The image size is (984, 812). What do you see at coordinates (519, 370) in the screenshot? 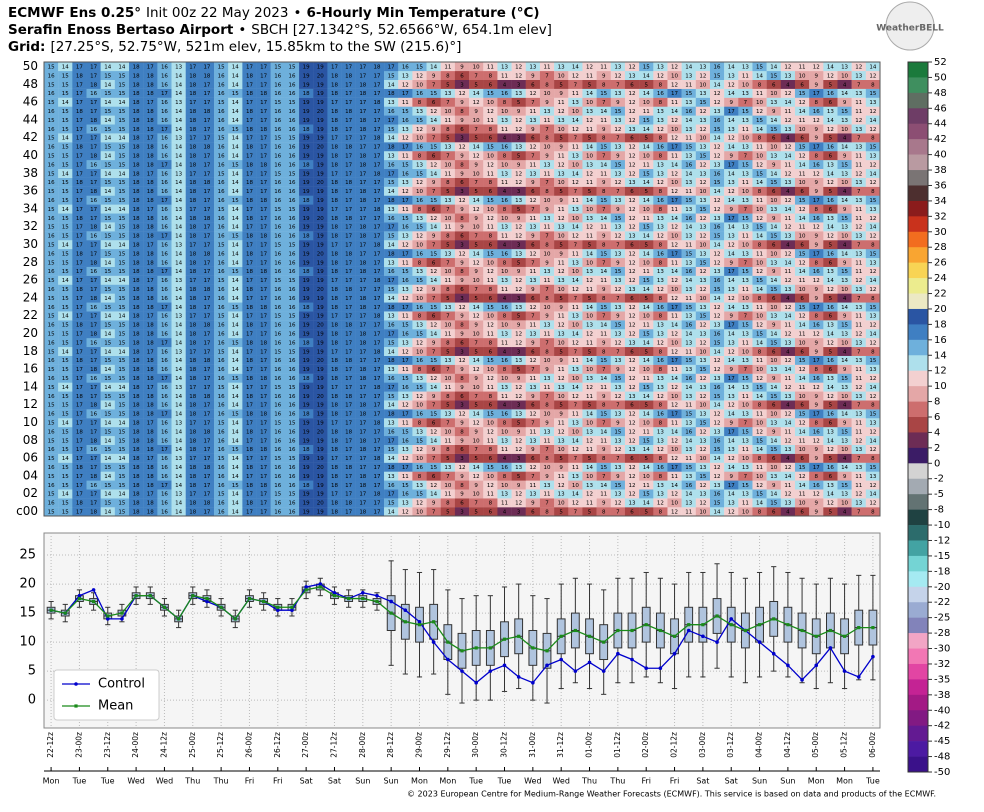
I see `cell-value: 5` at bounding box center [519, 370].